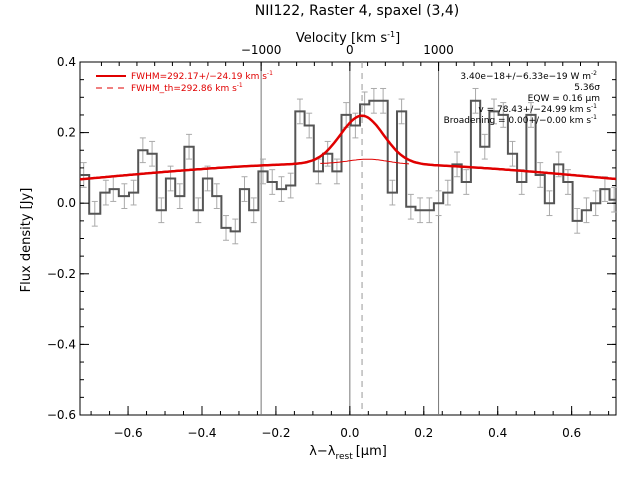  Describe the element at coordinates (349, 433) in the screenshot. I see `x-tick-label: 0.0` at that location.